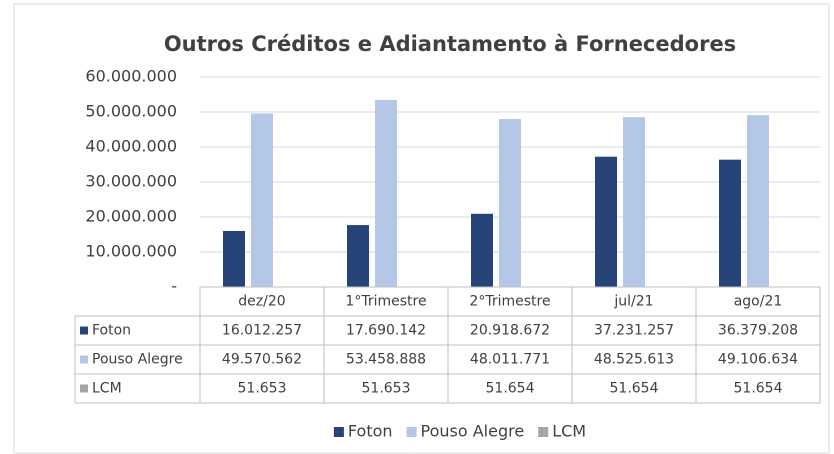  I want to click on table-series-name: LCM, so click(107, 389).